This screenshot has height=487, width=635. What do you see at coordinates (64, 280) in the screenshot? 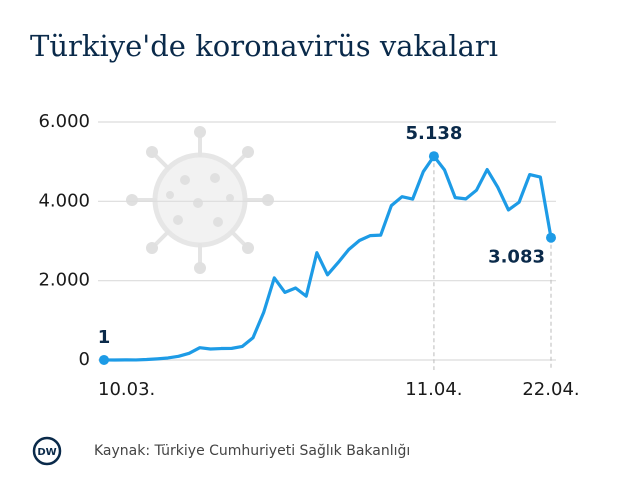
I see `y-tick-label: 2.000` at bounding box center [64, 280].